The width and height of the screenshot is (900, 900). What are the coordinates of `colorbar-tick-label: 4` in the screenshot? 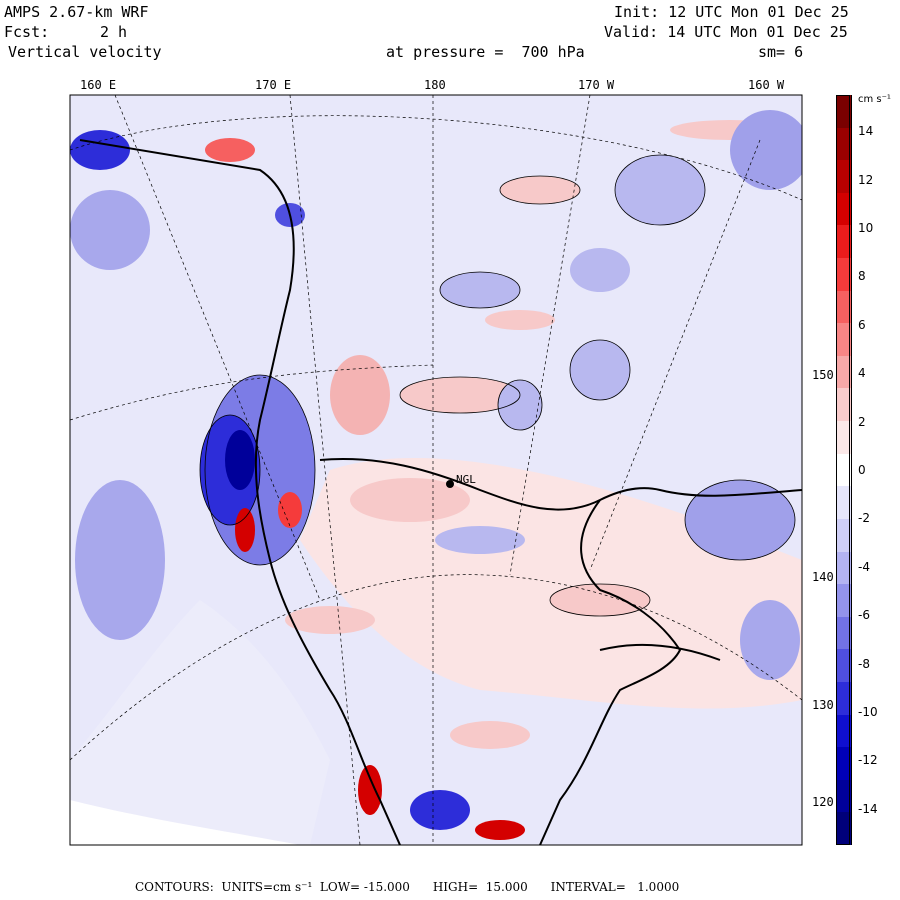 It's located at (862, 373).